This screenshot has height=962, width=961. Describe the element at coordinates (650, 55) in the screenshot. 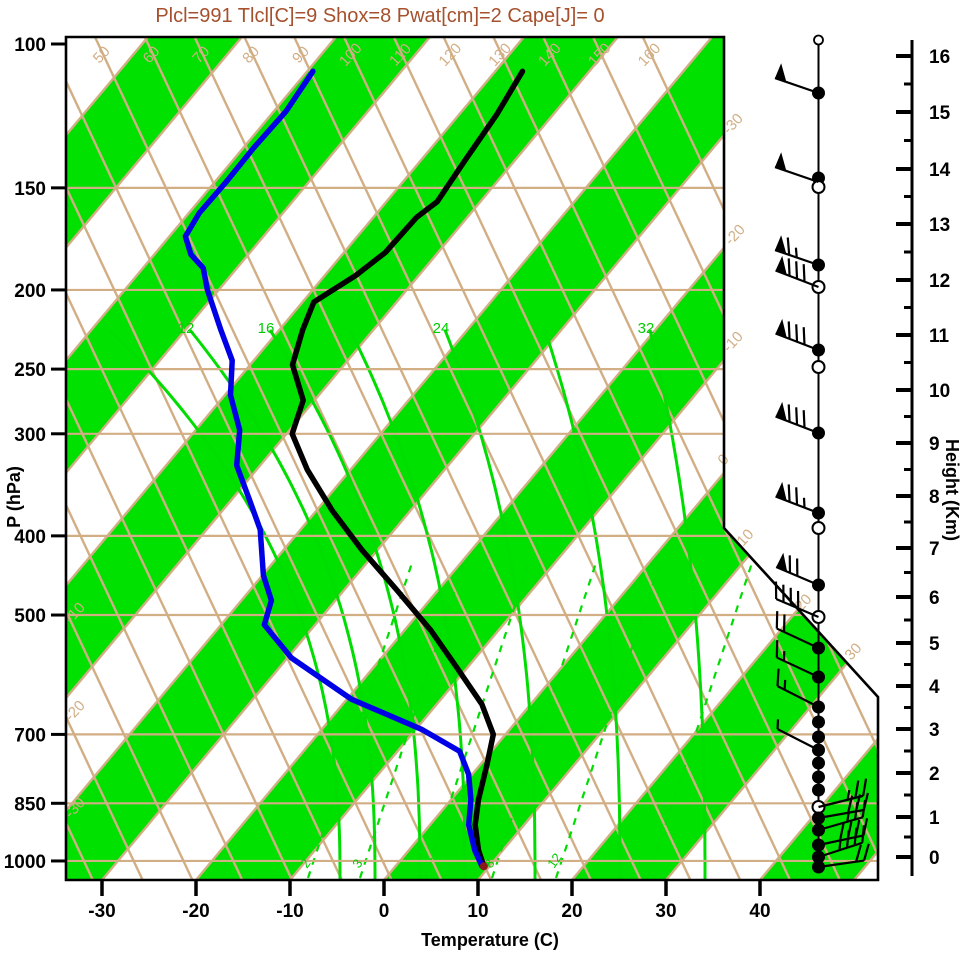

I see `dry-adiabat-top-label: 160` at that location.